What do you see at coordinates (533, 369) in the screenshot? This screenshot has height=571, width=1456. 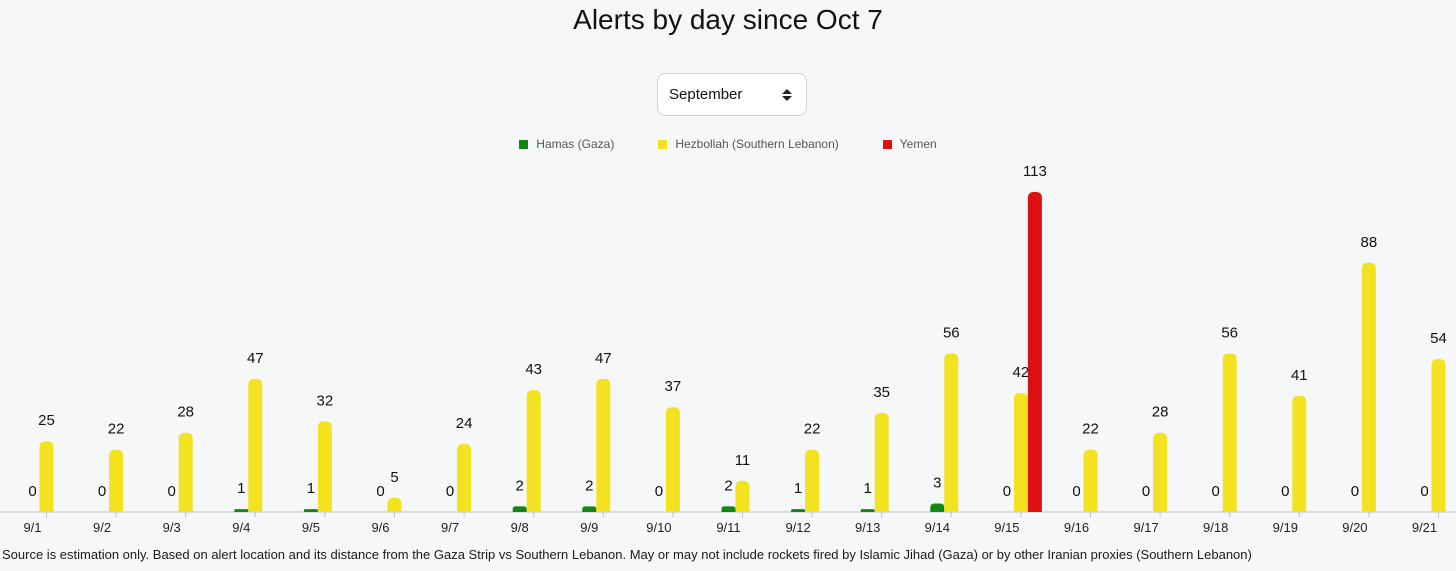 I see `data-label-hezbollah: 43` at bounding box center [533, 369].